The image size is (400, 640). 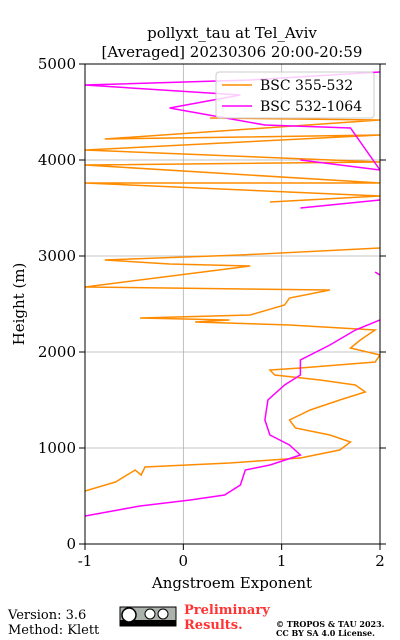 I want to click on y-tick-label: 3000, so click(x=57, y=256).